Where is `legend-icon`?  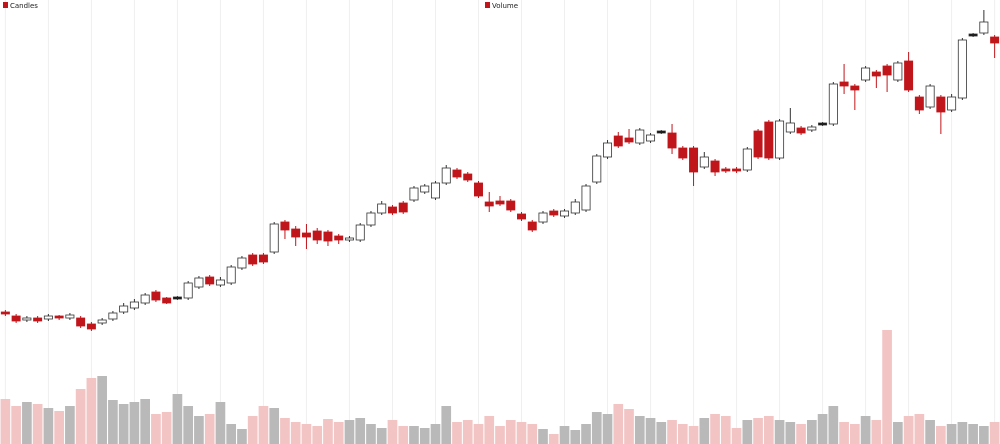 legend-icon is located at coordinates (5, 5).